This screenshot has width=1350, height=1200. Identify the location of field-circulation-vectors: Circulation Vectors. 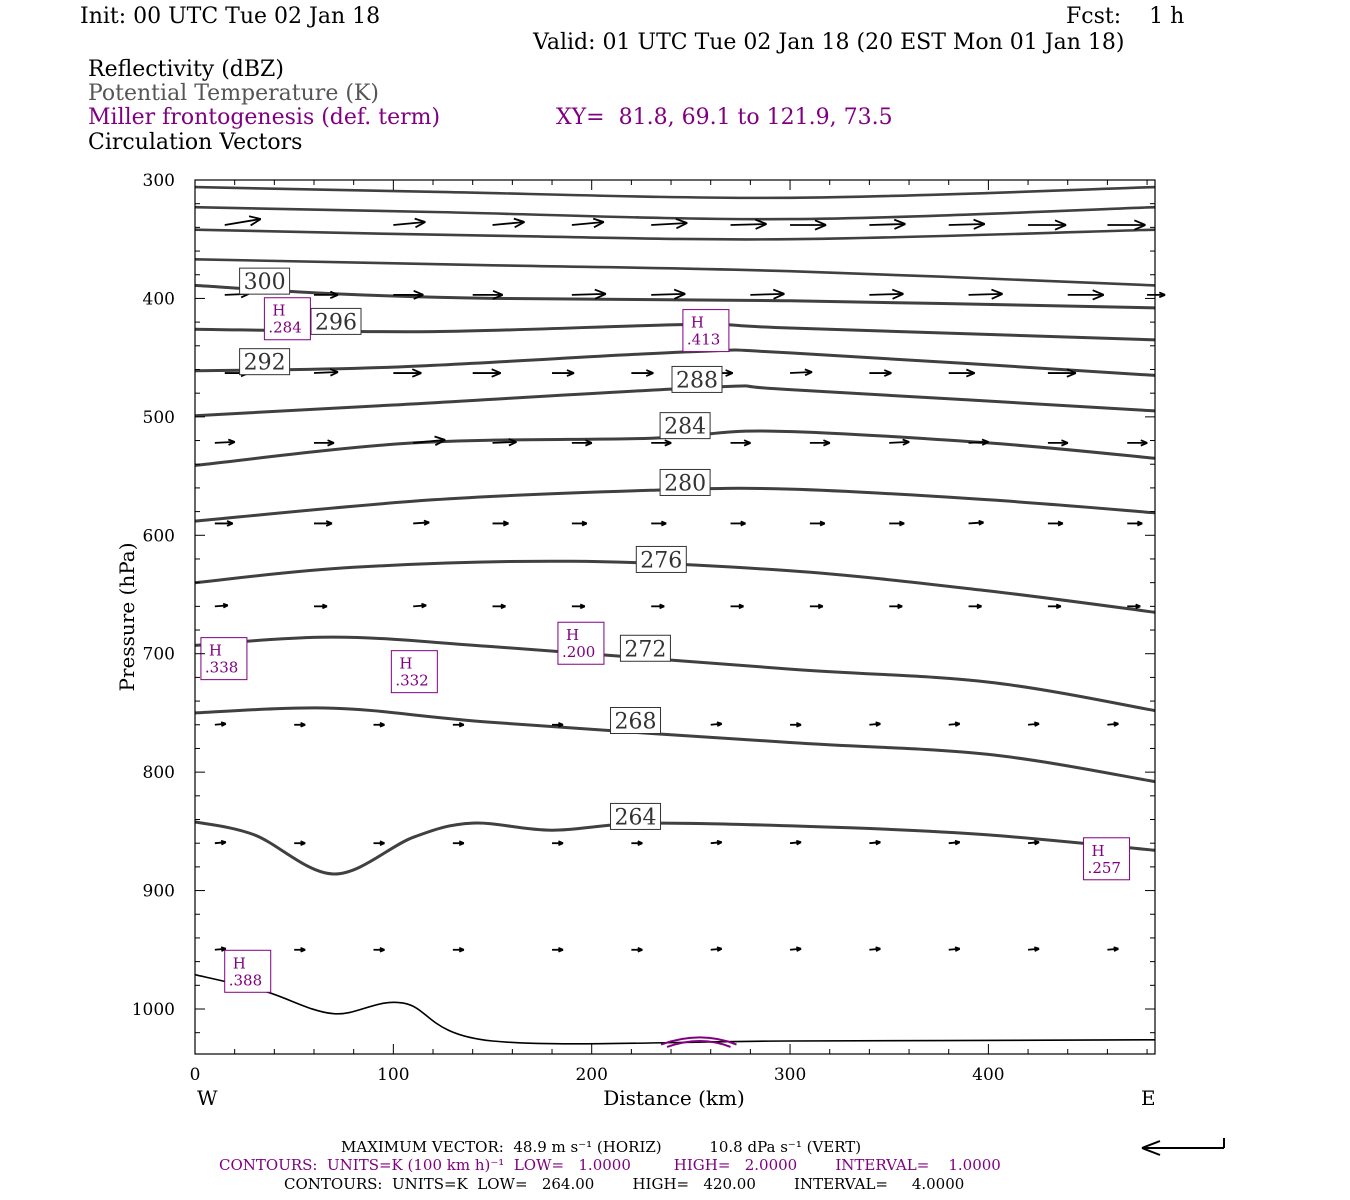
(195, 142).